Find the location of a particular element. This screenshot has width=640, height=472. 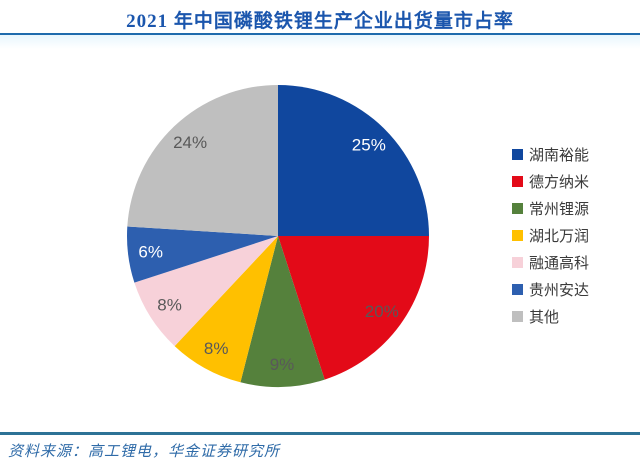

legend-label-4: 融通高科 is located at coordinates (559, 264).